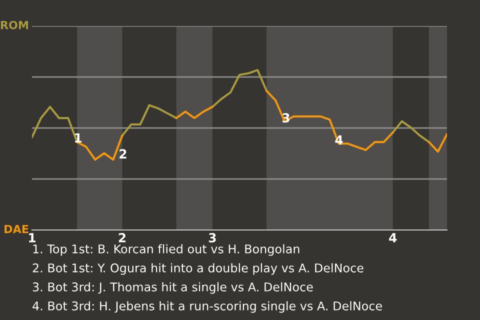 The width and height of the screenshot is (480, 320). What do you see at coordinates (198, 269) in the screenshot?
I see `text: 2. Bot 1st: Y. Ogura hit into a double play vs A. DelNoce` at bounding box center [198, 269].